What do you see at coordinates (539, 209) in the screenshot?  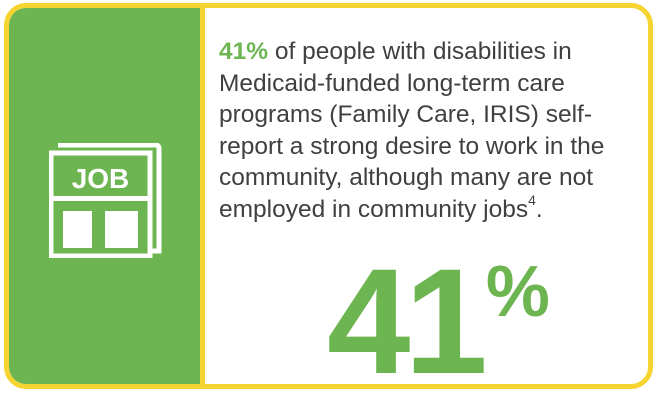 I see `statement-end: .` at bounding box center [539, 209].